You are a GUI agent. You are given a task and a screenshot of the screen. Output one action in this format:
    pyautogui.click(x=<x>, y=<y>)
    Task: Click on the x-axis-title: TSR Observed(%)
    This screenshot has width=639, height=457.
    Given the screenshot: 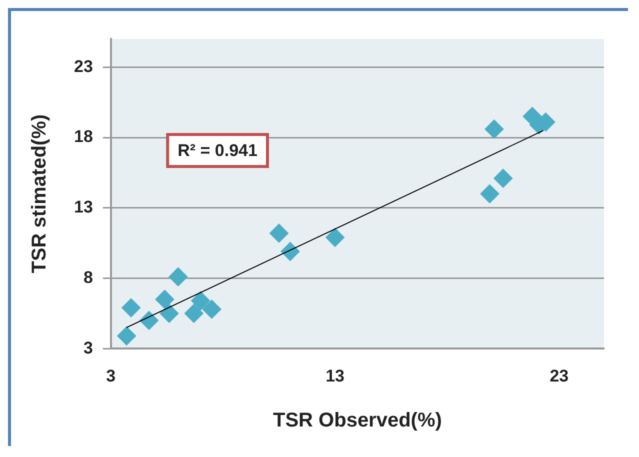 What is the action you would take?
    pyautogui.click(x=357, y=421)
    